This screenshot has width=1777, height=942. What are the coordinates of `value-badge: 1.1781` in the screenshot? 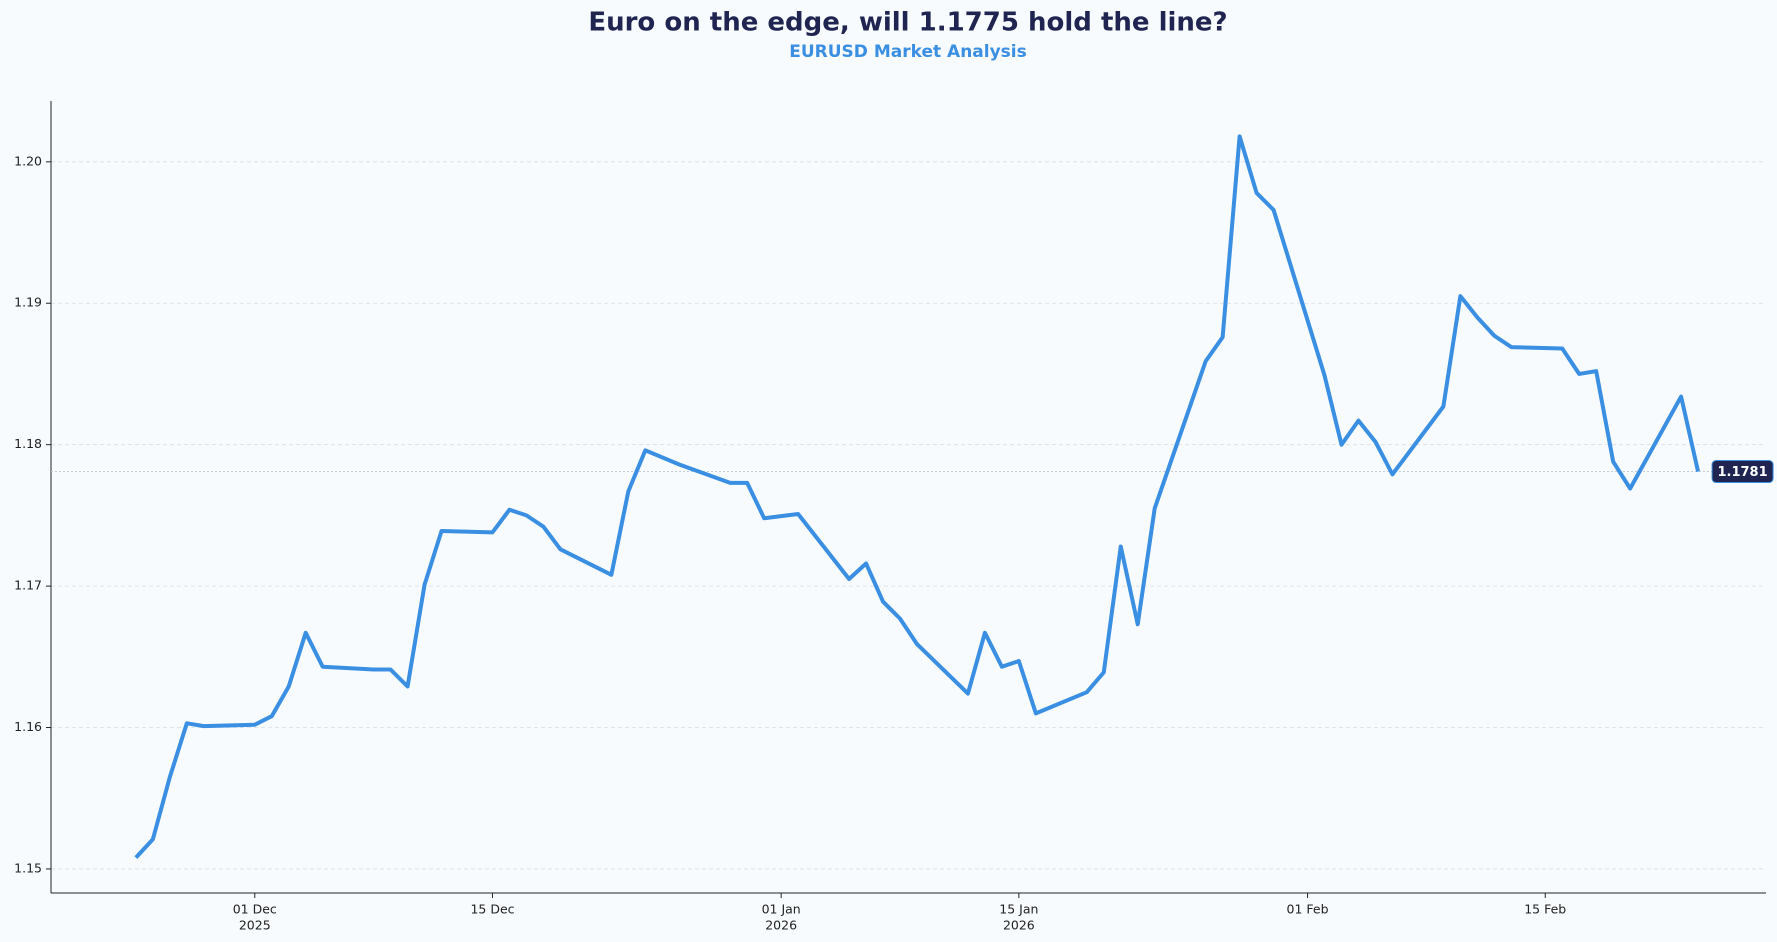 It's located at (1742, 472).